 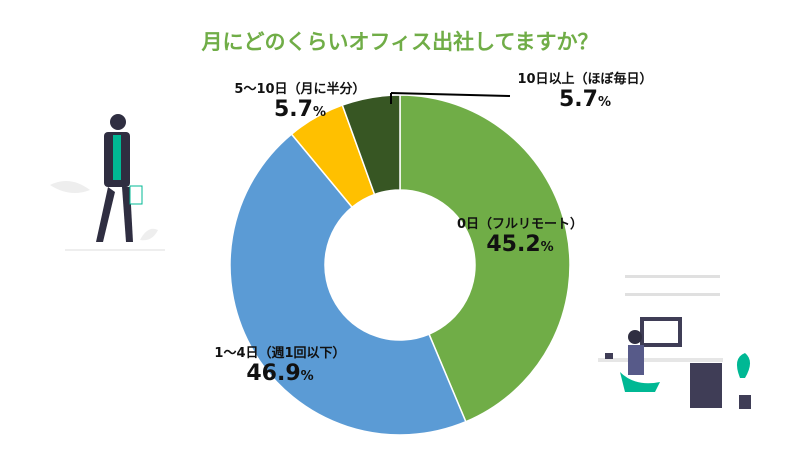 What do you see at coordinates (520, 224) in the screenshot?
I see `label-category: 0日（フルリモート）` at bounding box center [520, 224].